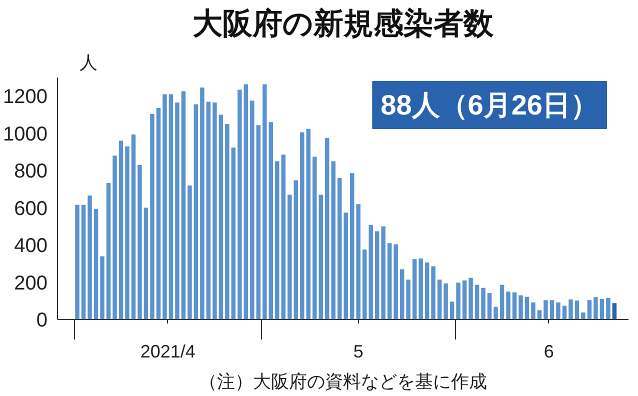 The width and height of the screenshot is (638, 396). What do you see at coordinates (31, 209) in the screenshot?
I see `y-tick-label: 600` at bounding box center [31, 209].